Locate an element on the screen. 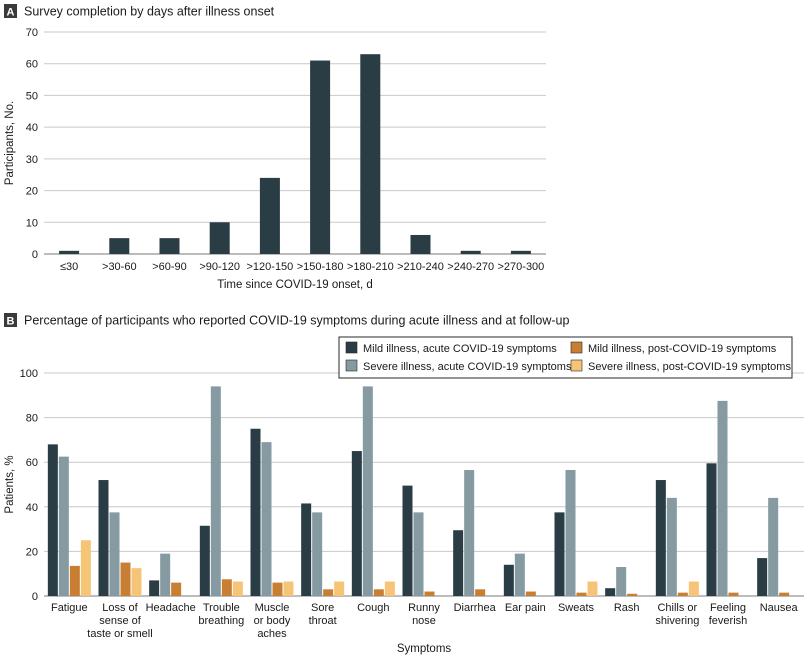 This screenshot has width=810, height=661. legend-label: Mild illness, post-COVID-19 symptoms is located at coordinates (682, 349).